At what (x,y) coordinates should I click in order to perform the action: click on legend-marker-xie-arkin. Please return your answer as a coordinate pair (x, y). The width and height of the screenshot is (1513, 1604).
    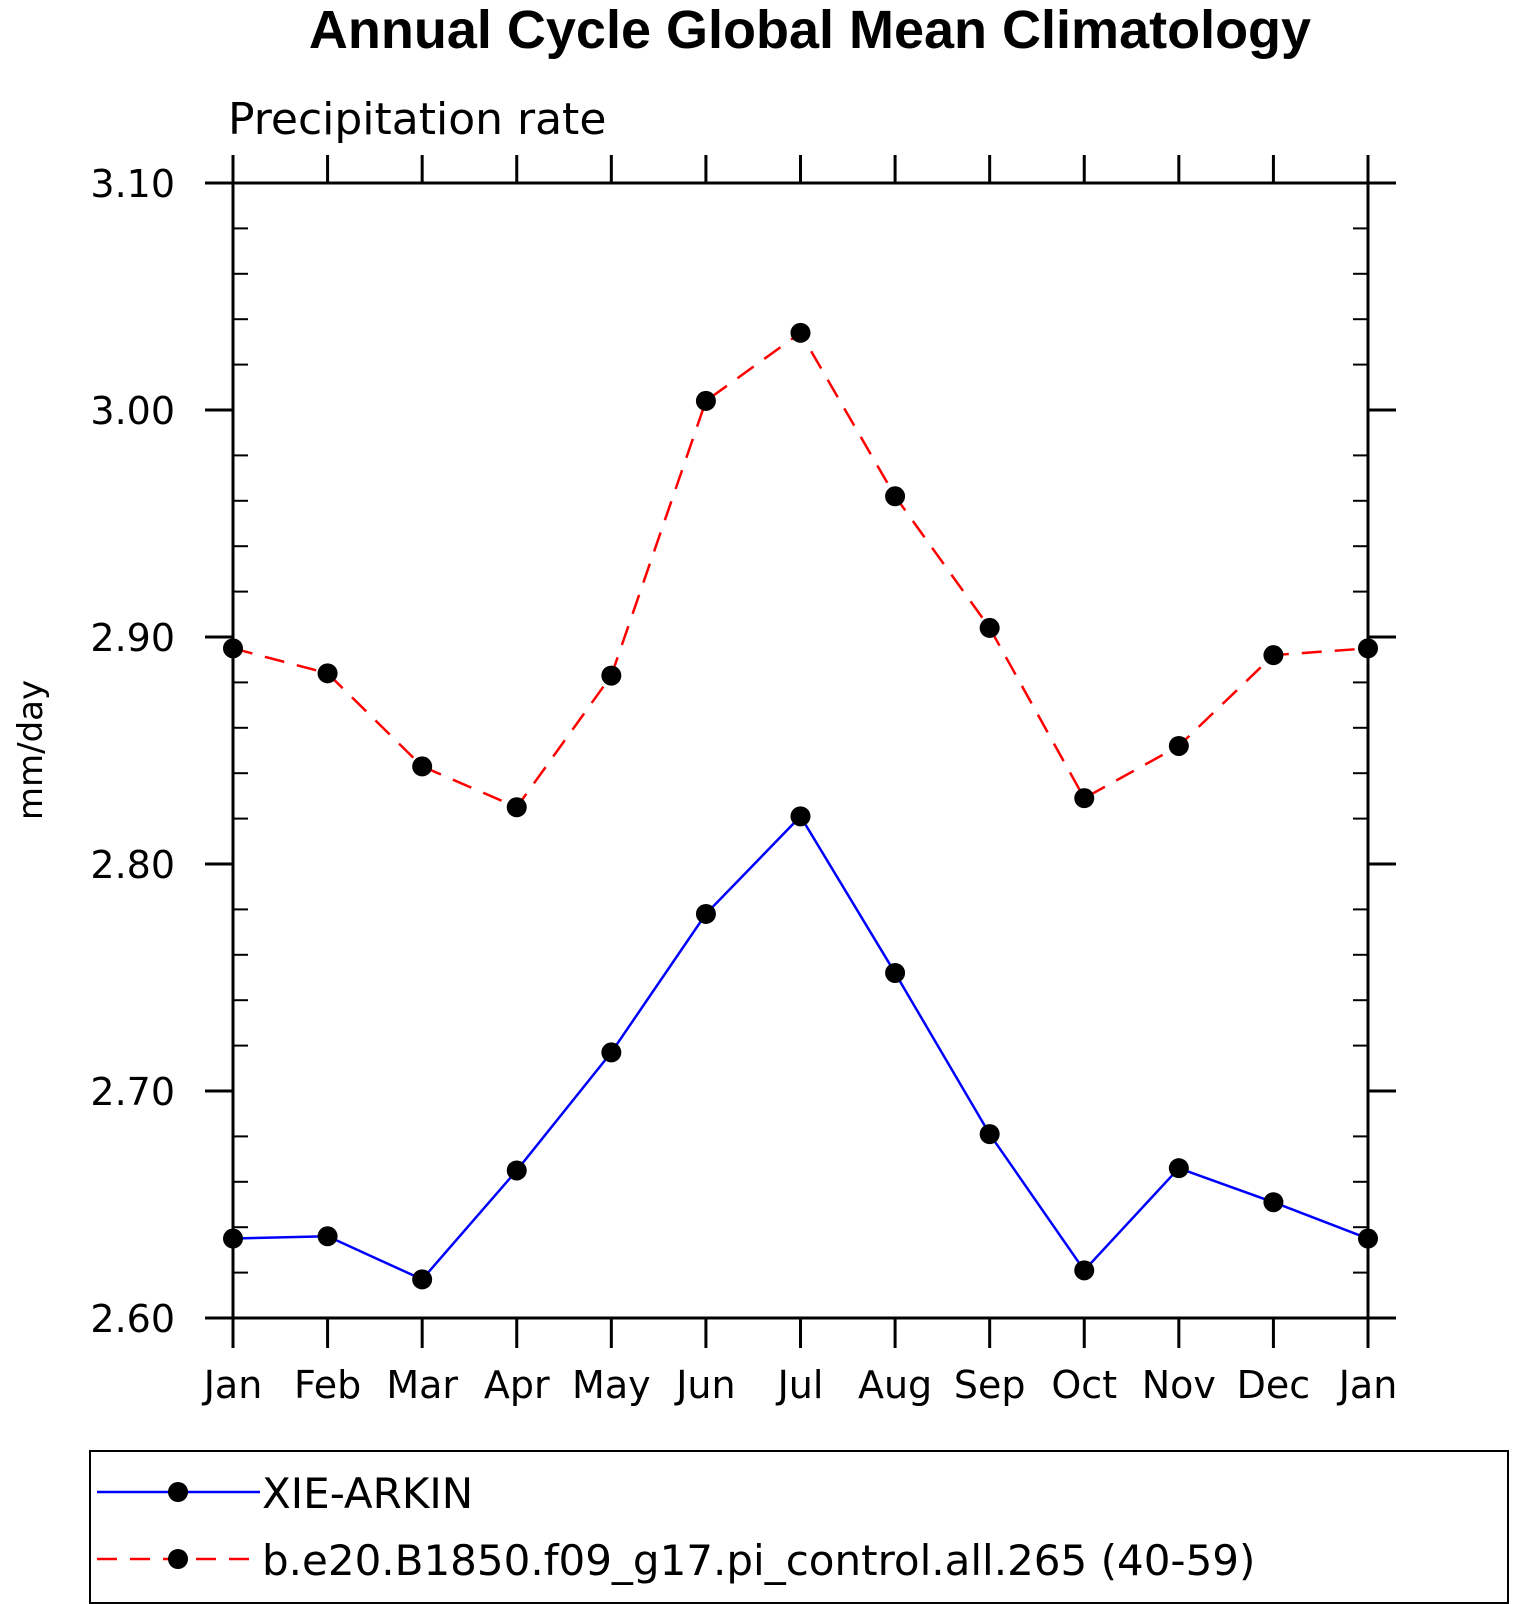
    Looking at the image, I should click on (178, 1492).